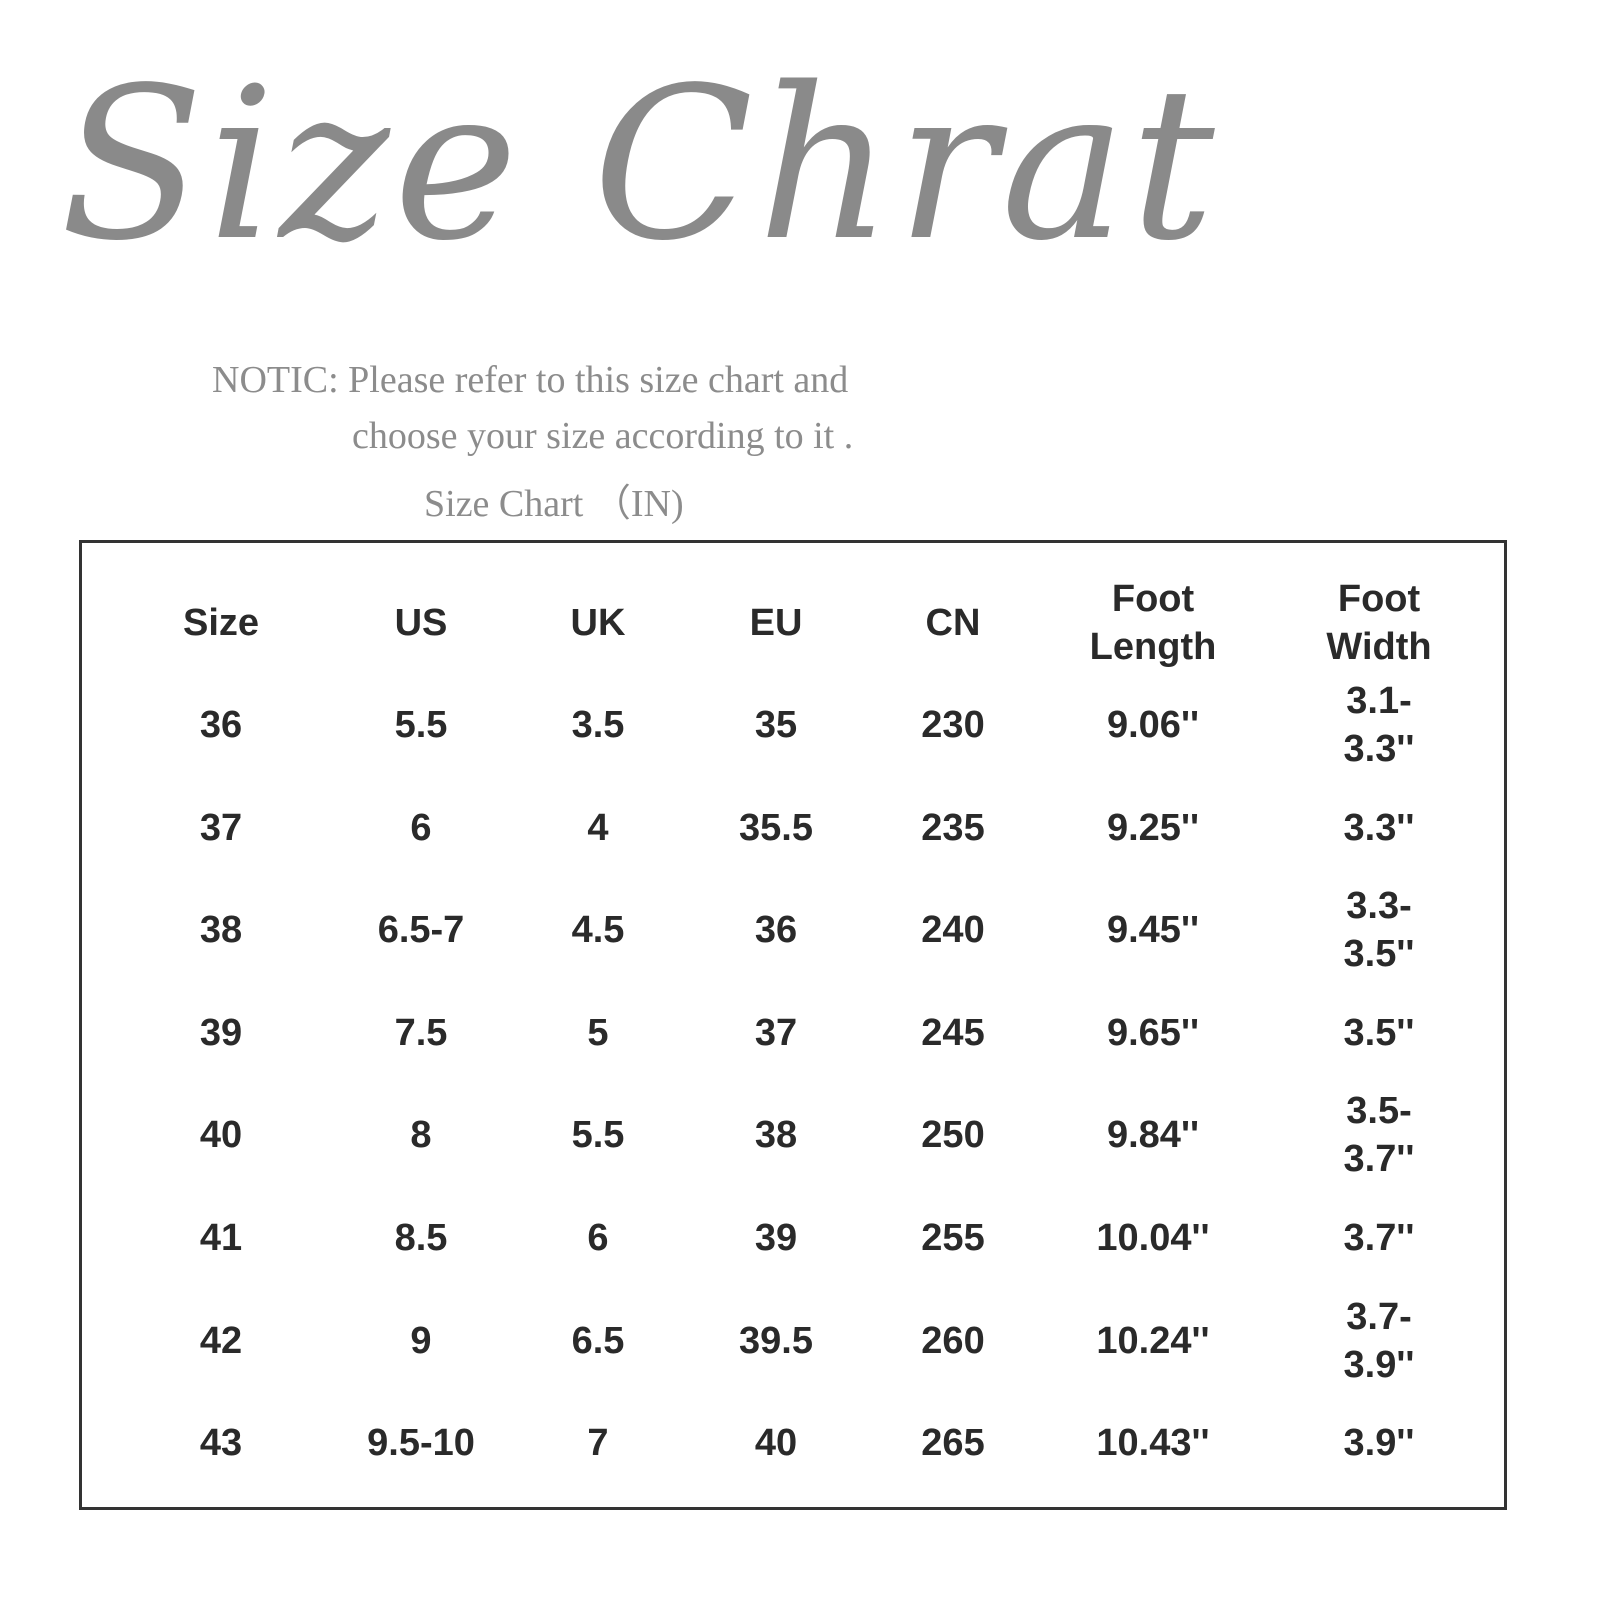 The image size is (1600, 1600). What do you see at coordinates (953, 827) in the screenshot?
I see `table-cell: 235` at bounding box center [953, 827].